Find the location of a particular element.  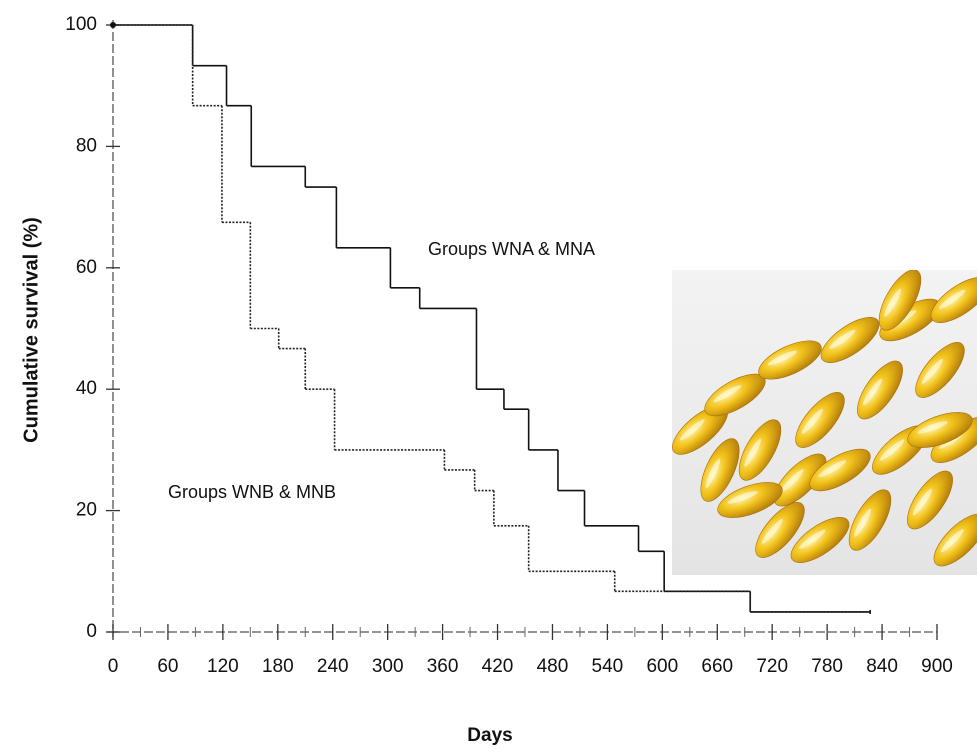

series-label: Groups WNA & MNA is located at coordinates (511, 249).